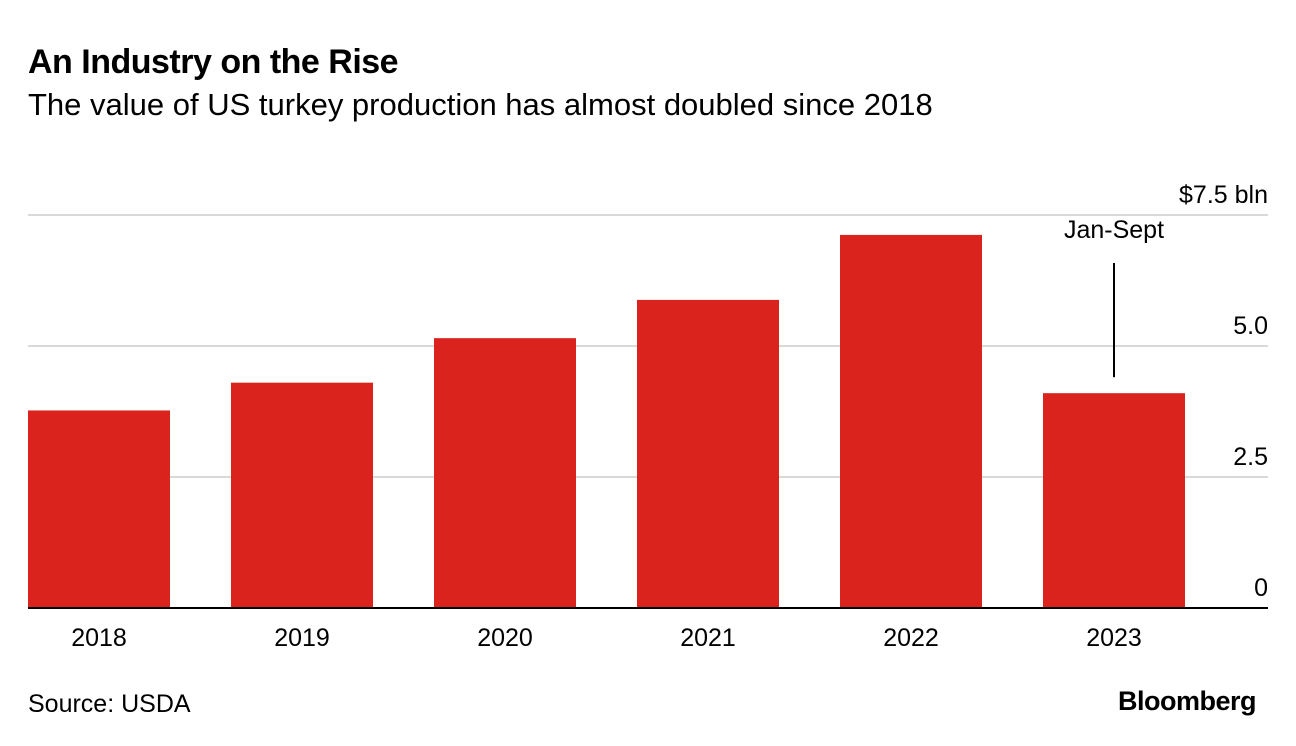 The image size is (1296, 746). Describe the element at coordinates (302, 495) in the screenshot. I see `bar-2019` at that location.